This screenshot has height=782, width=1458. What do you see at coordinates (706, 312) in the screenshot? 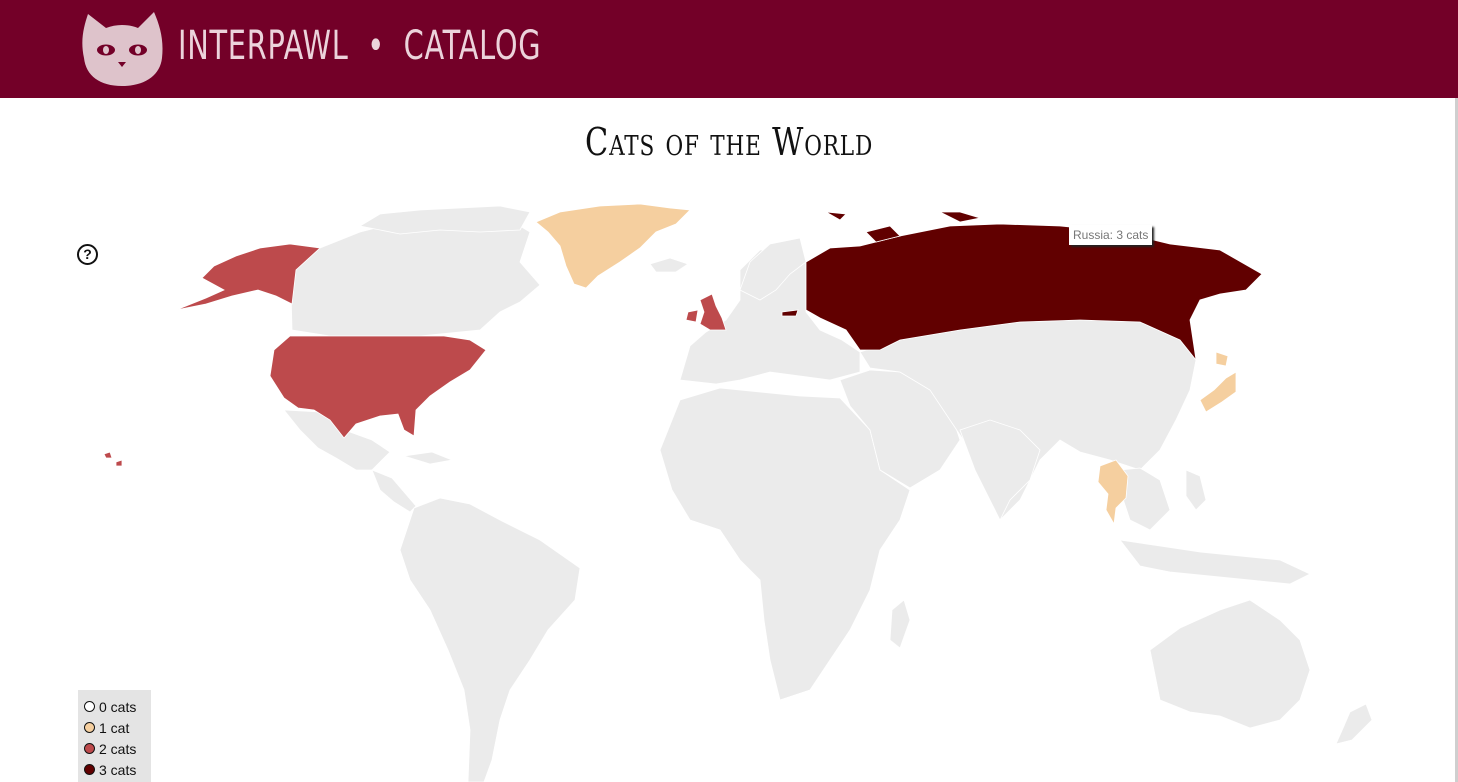
I see `country-uk` at bounding box center [706, 312].